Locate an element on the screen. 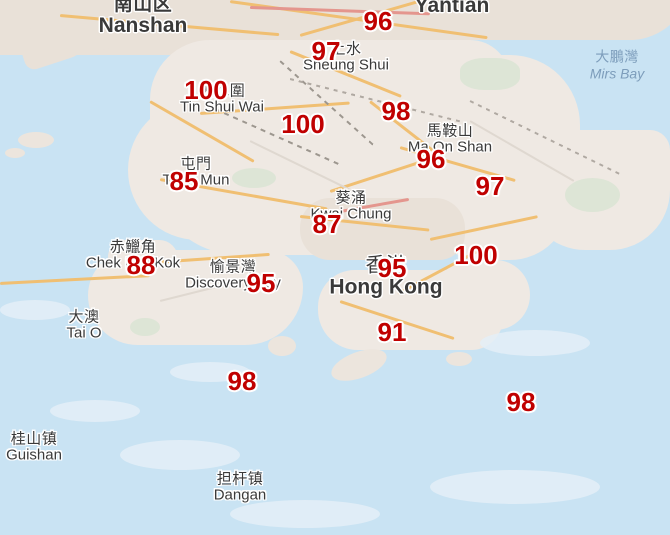 This screenshot has height=535, width=670. place-label-guishan: 桂山镇 Guishan is located at coordinates (34, 447).